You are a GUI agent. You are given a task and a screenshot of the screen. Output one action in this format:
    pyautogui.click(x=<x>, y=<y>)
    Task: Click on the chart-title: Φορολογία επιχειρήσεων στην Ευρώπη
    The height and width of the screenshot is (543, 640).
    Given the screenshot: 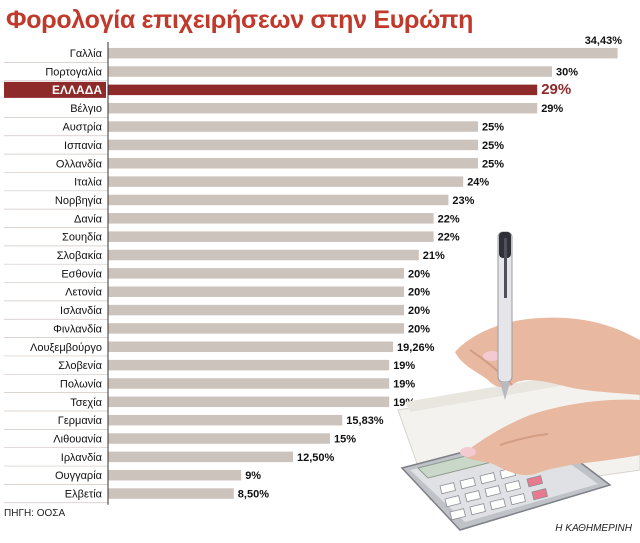 What is the action you would take?
    pyautogui.click(x=240, y=20)
    